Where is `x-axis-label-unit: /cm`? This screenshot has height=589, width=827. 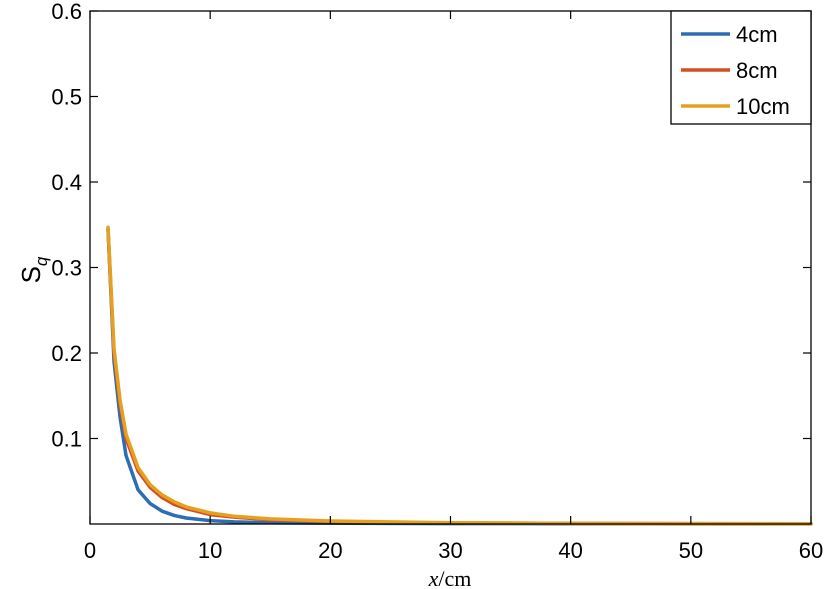 x-axis-label-unit: /cm is located at coordinates (454, 577).